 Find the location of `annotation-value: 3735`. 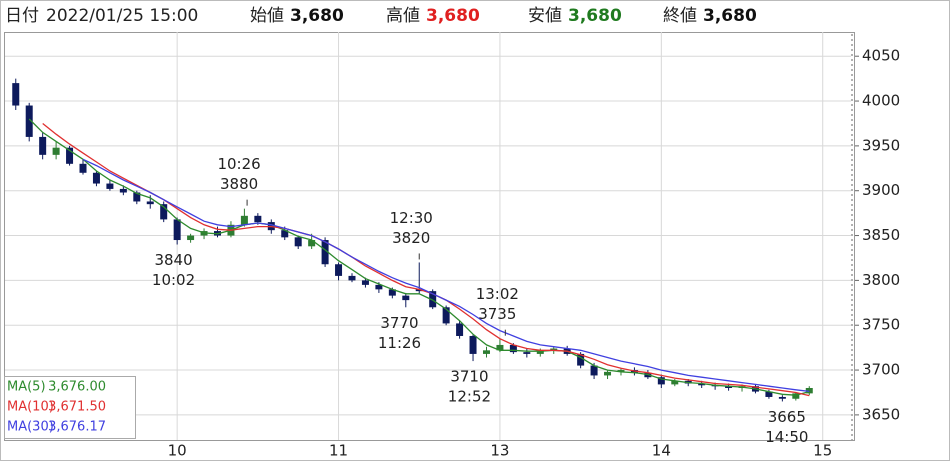

annotation-value: 3735 is located at coordinates (497, 314).